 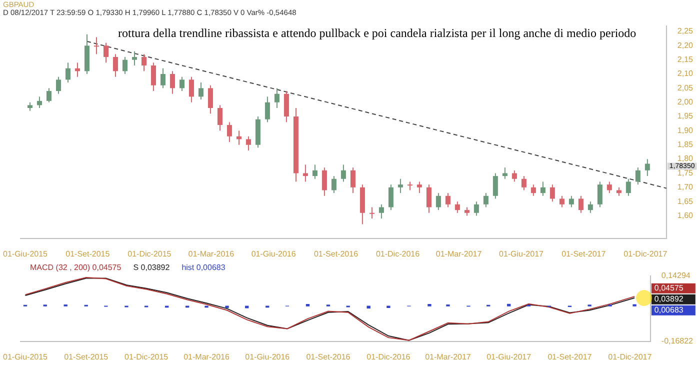 I want to click on y-tick-label: -0,16822, so click(x=677, y=341).